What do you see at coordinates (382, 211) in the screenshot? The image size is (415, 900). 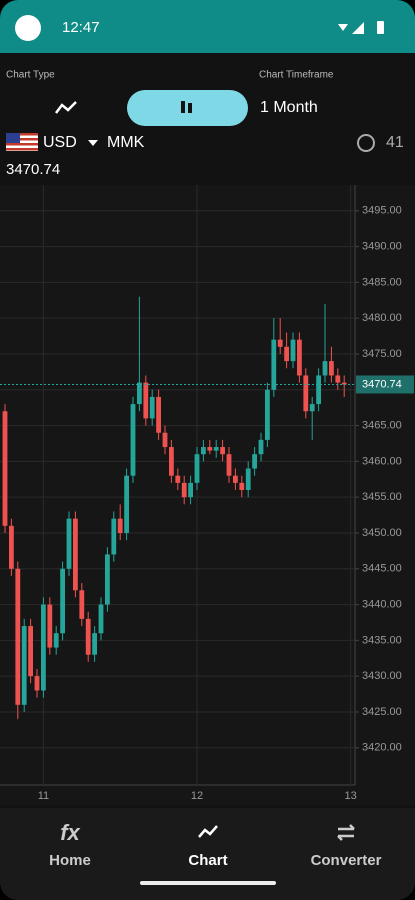 I see `y-tick-label: 3495.00` at bounding box center [382, 211].